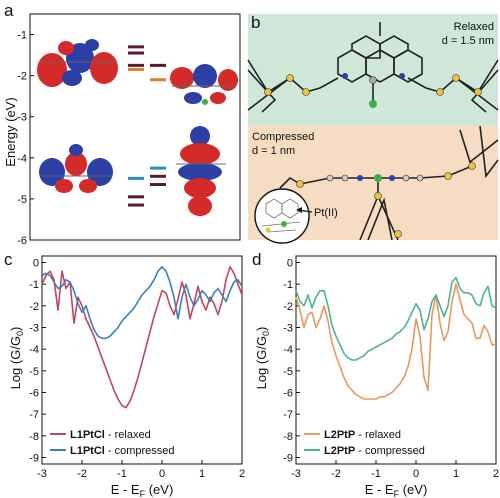 The width and height of the screenshot is (500, 498). What do you see at coordinates (77, 63) in the screenshot?
I see `orbital-lumo-left-illustration` at bounding box center [77, 63].